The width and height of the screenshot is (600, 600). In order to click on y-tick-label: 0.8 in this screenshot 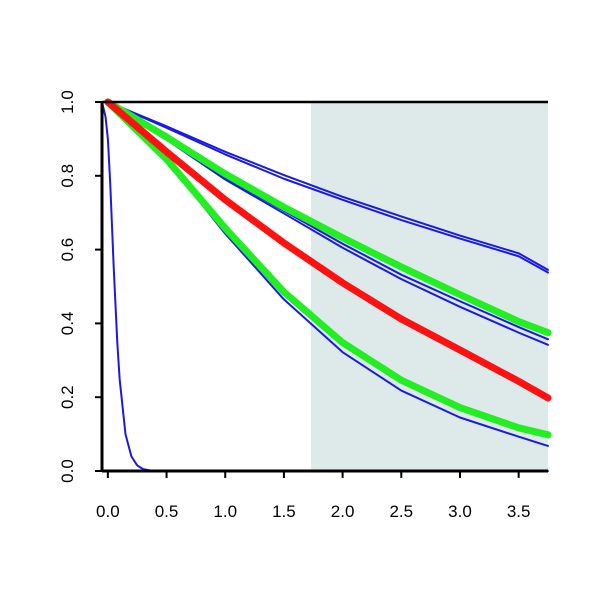, I will do `click(67, 176)`.